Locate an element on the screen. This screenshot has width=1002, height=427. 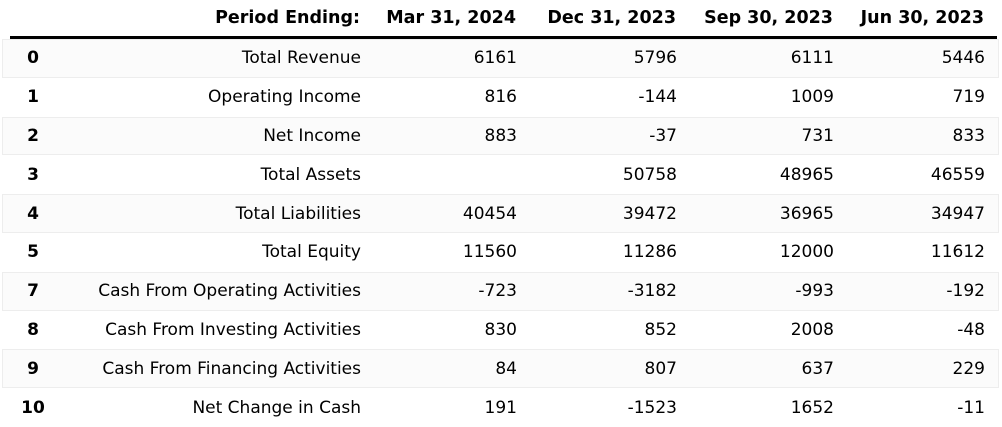
row-value: 830 is located at coordinates (500, 329).